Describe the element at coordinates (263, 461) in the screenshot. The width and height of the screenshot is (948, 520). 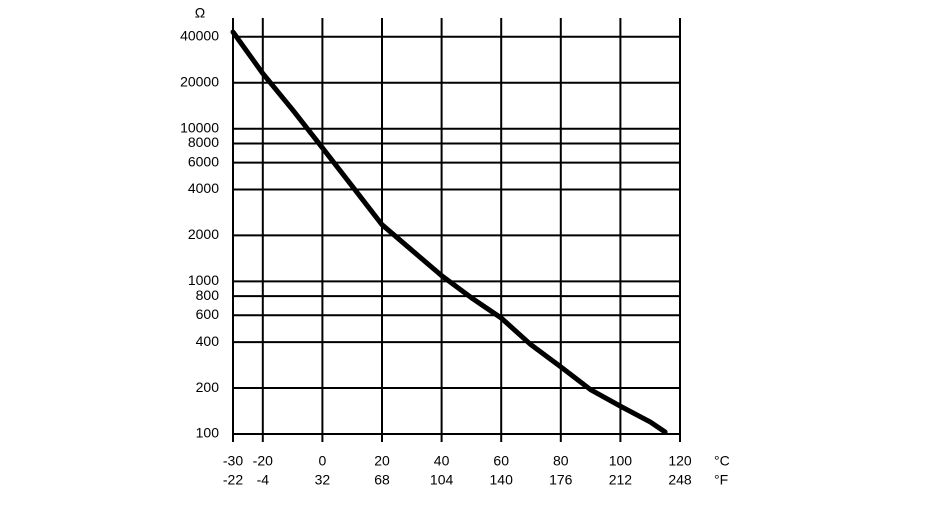
I see `x-tick-label: -20` at that location.